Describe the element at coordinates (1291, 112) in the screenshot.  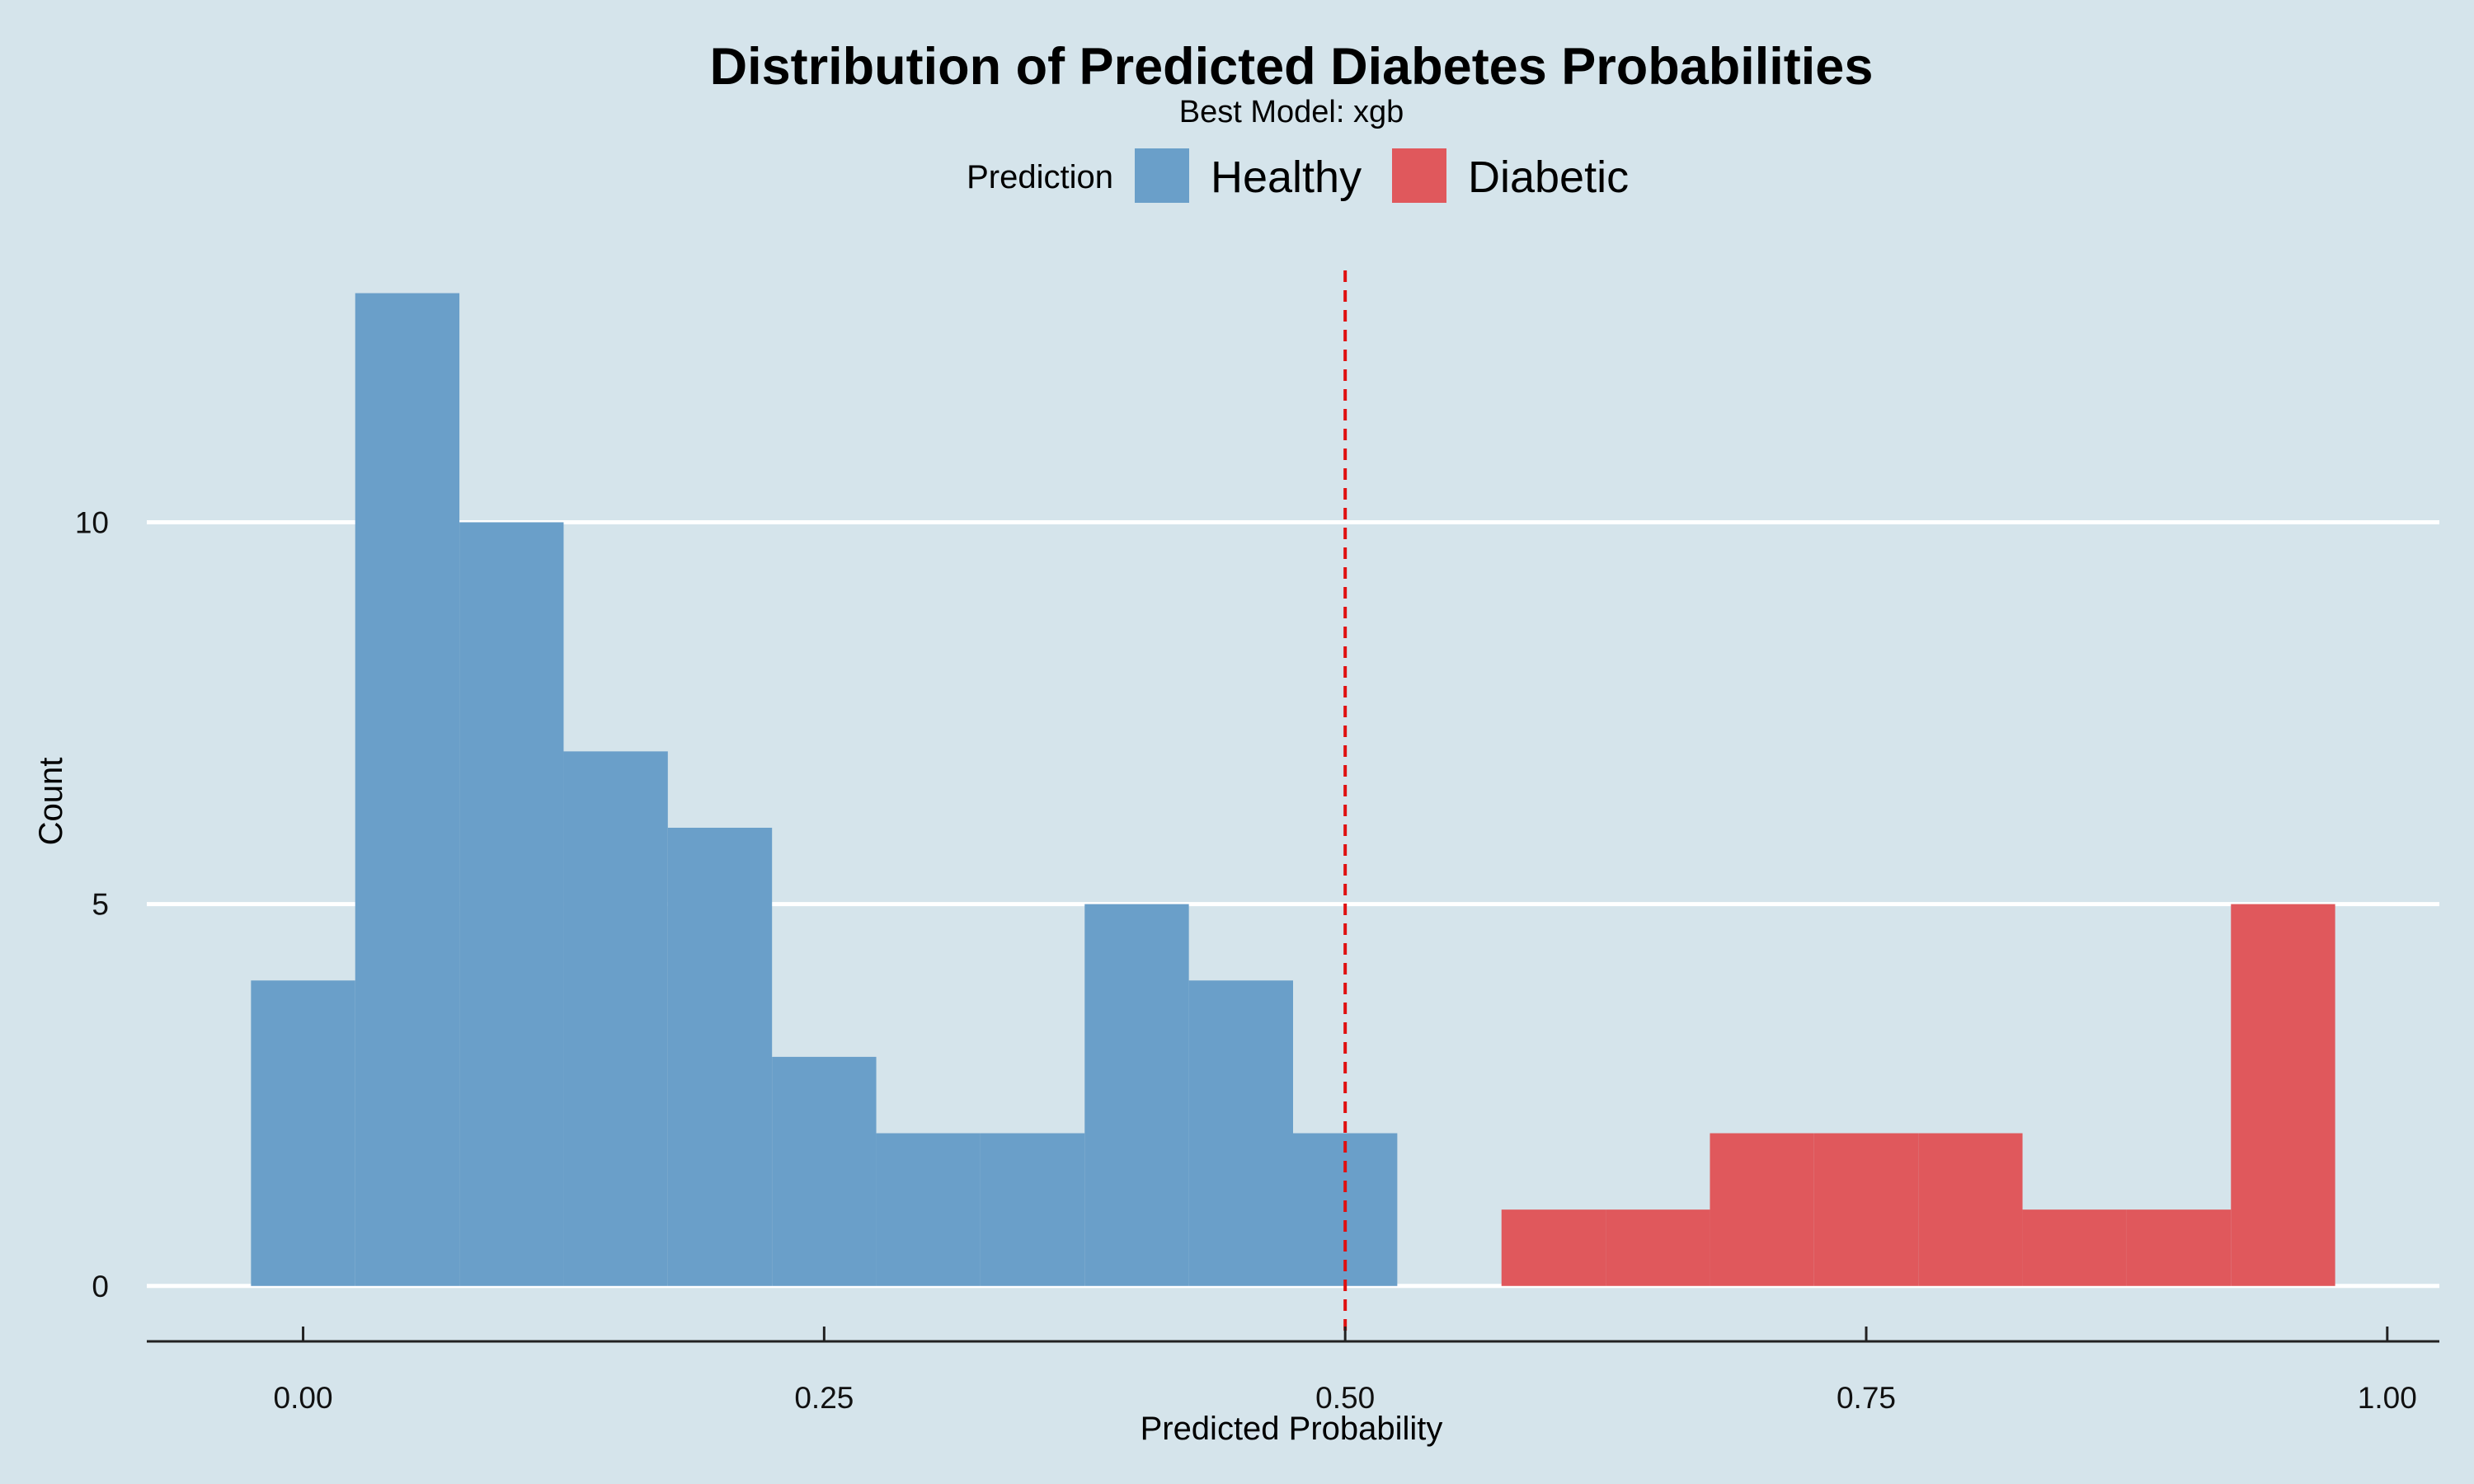
I see `chart-subtitle: Best Model: xgb` at that location.